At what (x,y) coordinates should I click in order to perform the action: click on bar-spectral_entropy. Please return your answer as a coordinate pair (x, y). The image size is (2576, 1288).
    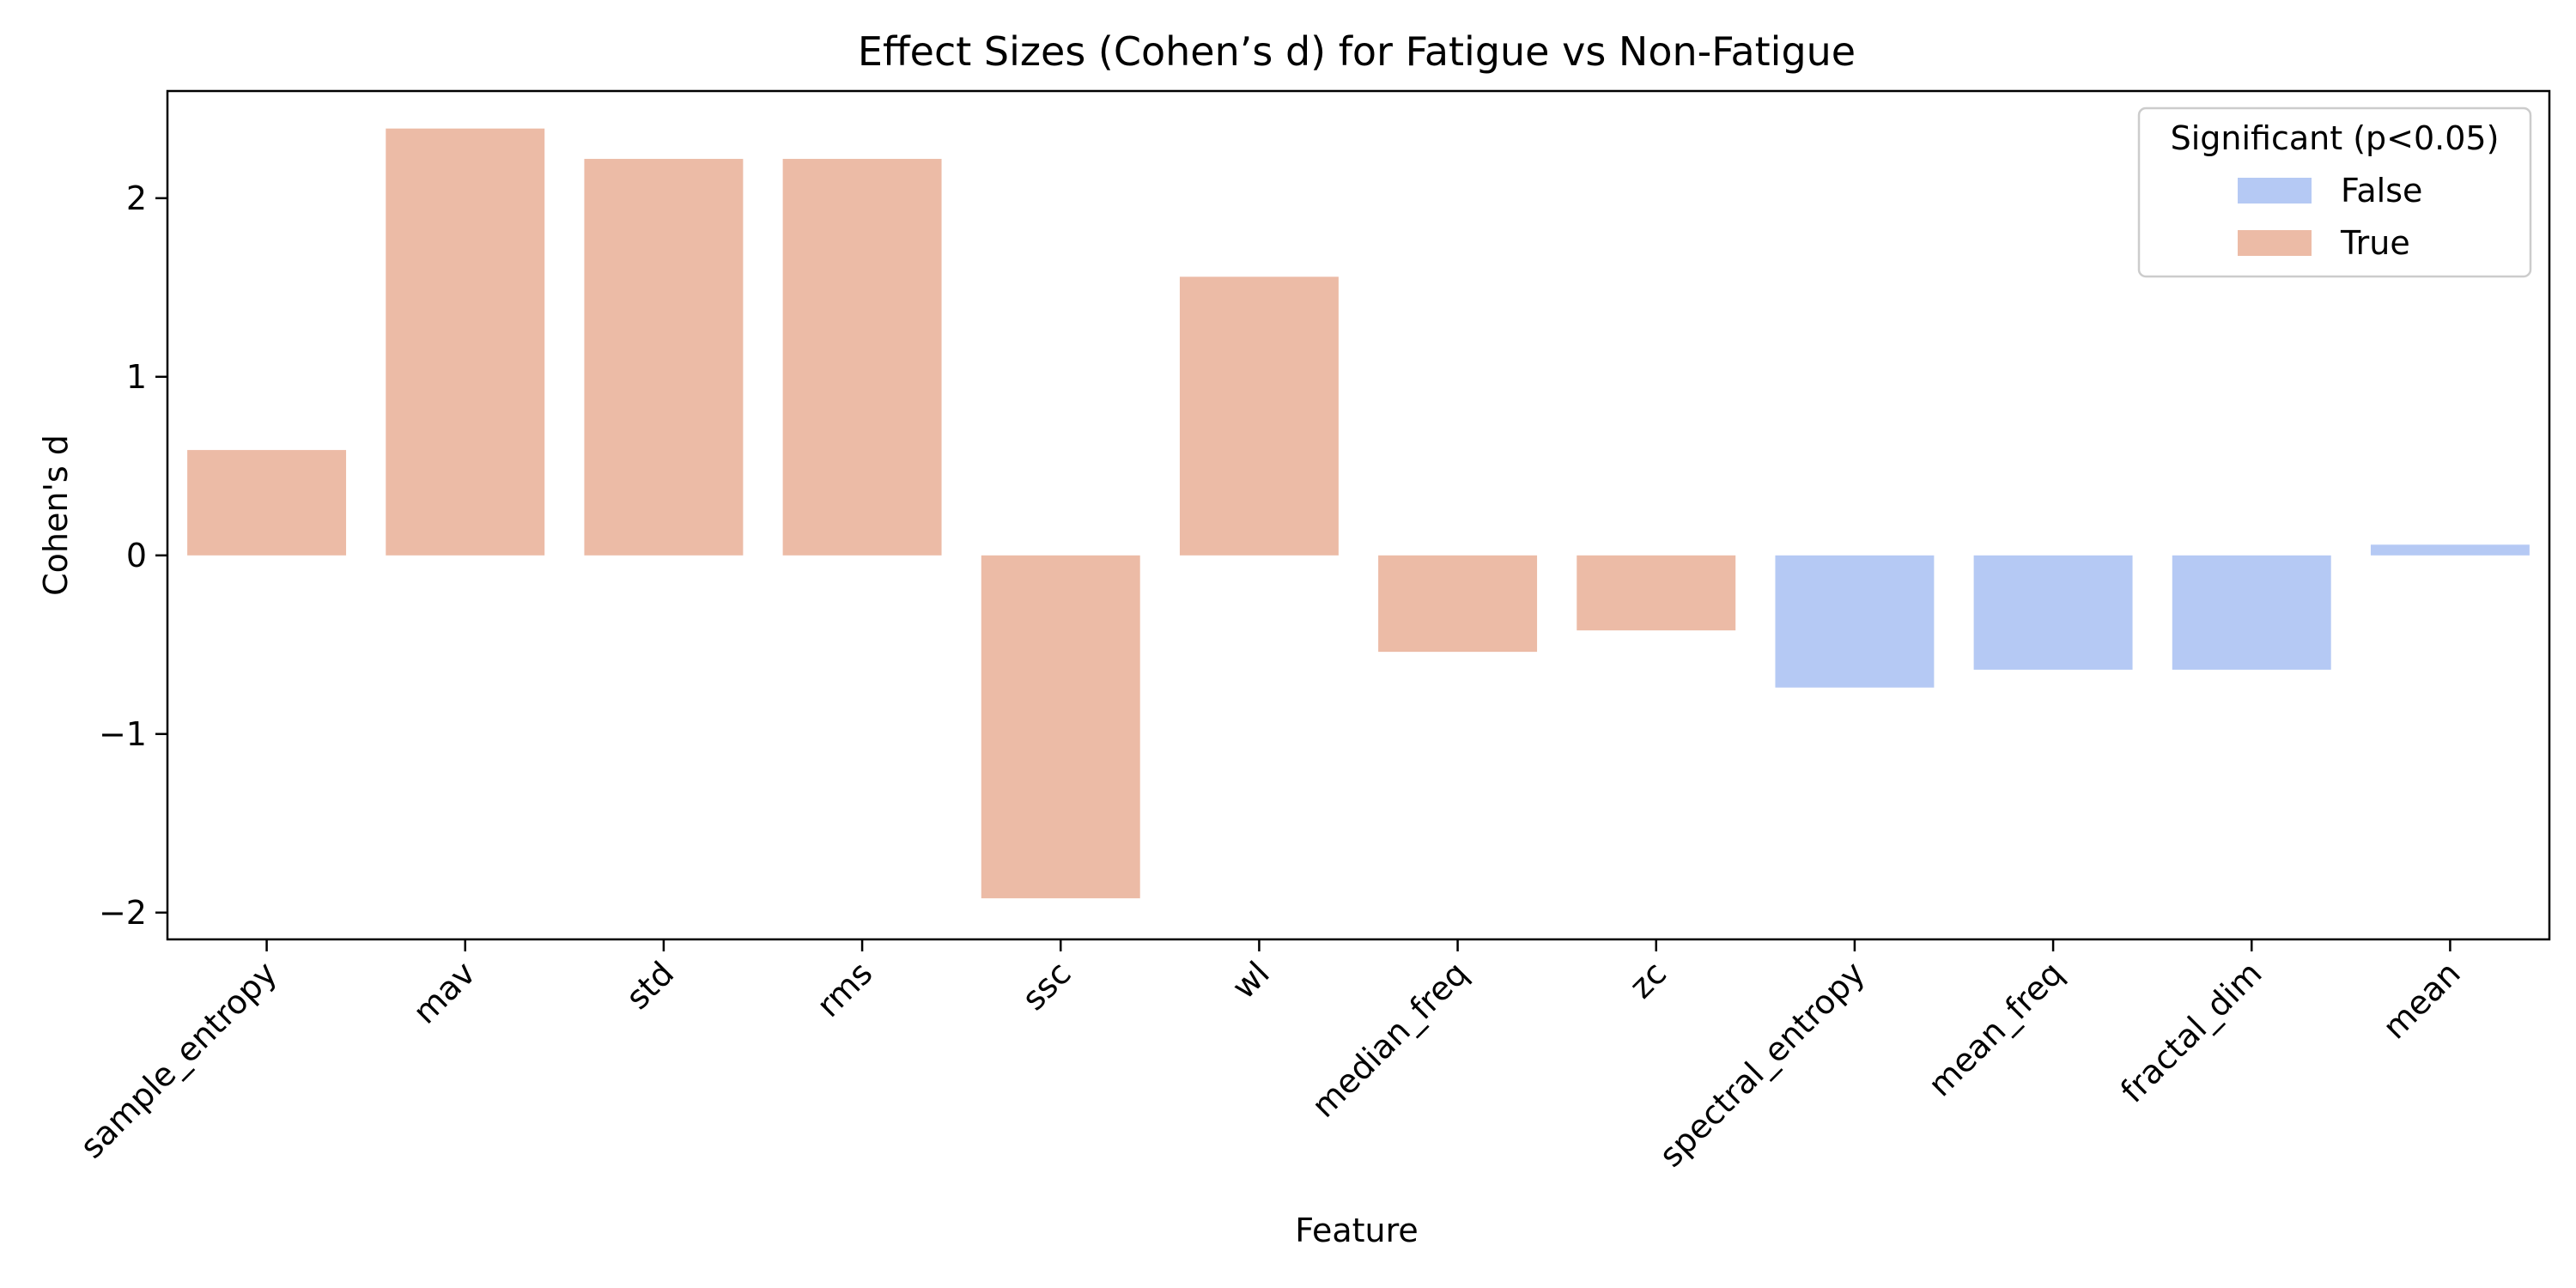
    Looking at the image, I should click on (1855, 621).